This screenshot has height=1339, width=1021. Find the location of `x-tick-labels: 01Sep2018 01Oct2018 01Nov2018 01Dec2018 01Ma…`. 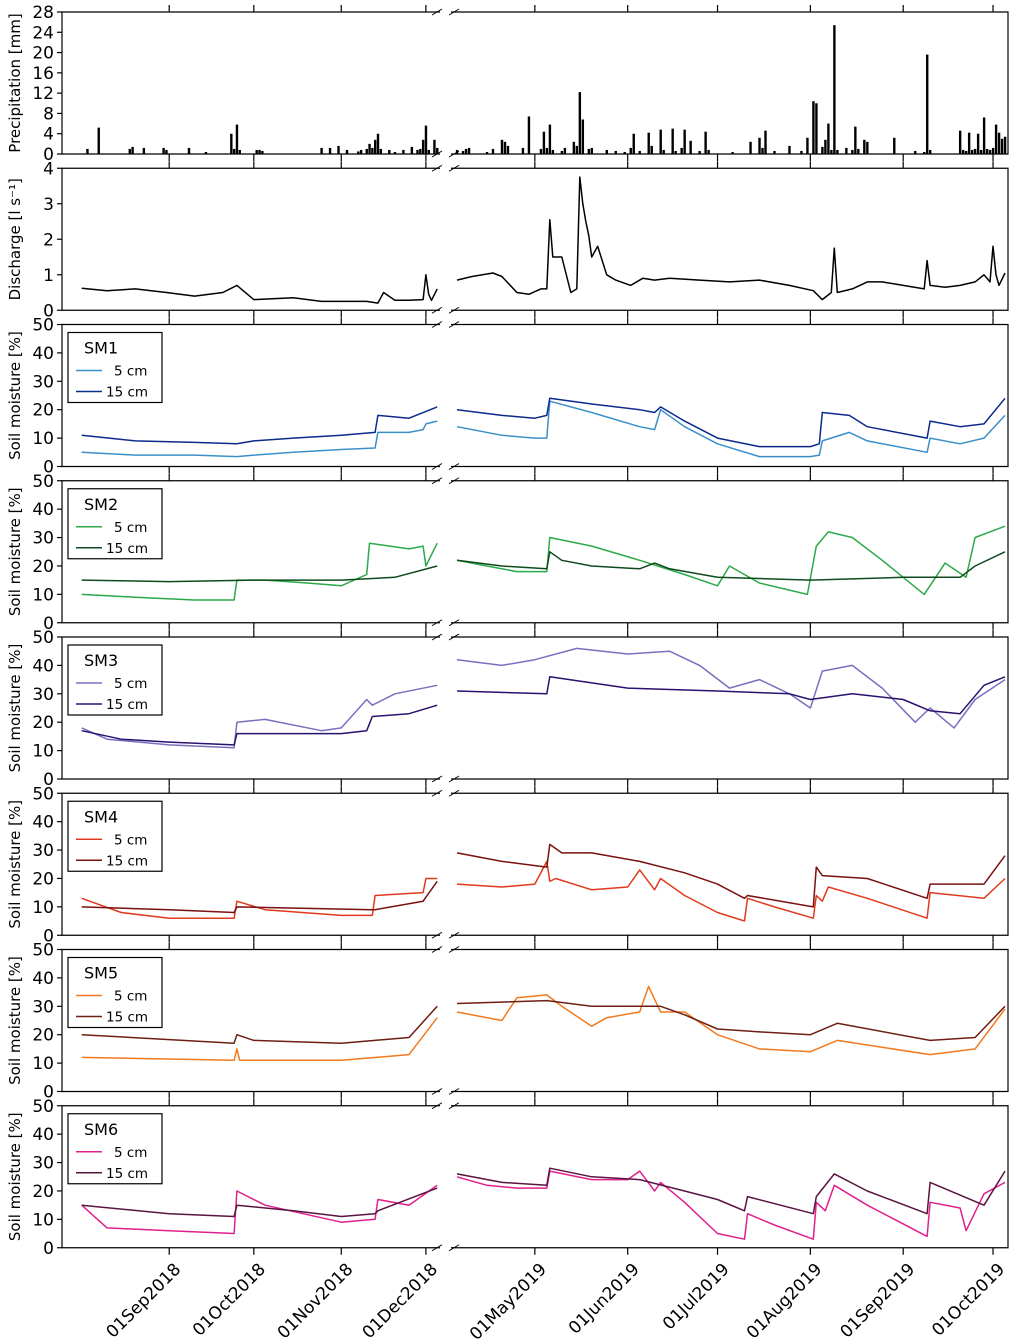

x-tick-labels: 01Sep2018 01Oct2018 01Nov2018 01Dec2018 01Ma… is located at coordinates (556, 1299).